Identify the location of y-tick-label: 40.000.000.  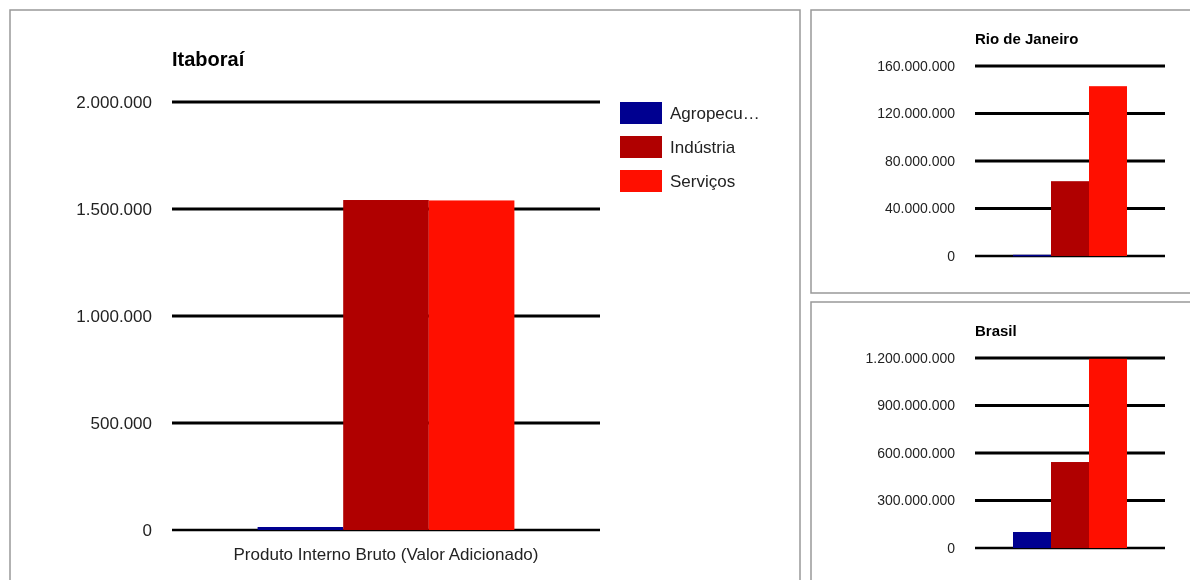
(920, 208).